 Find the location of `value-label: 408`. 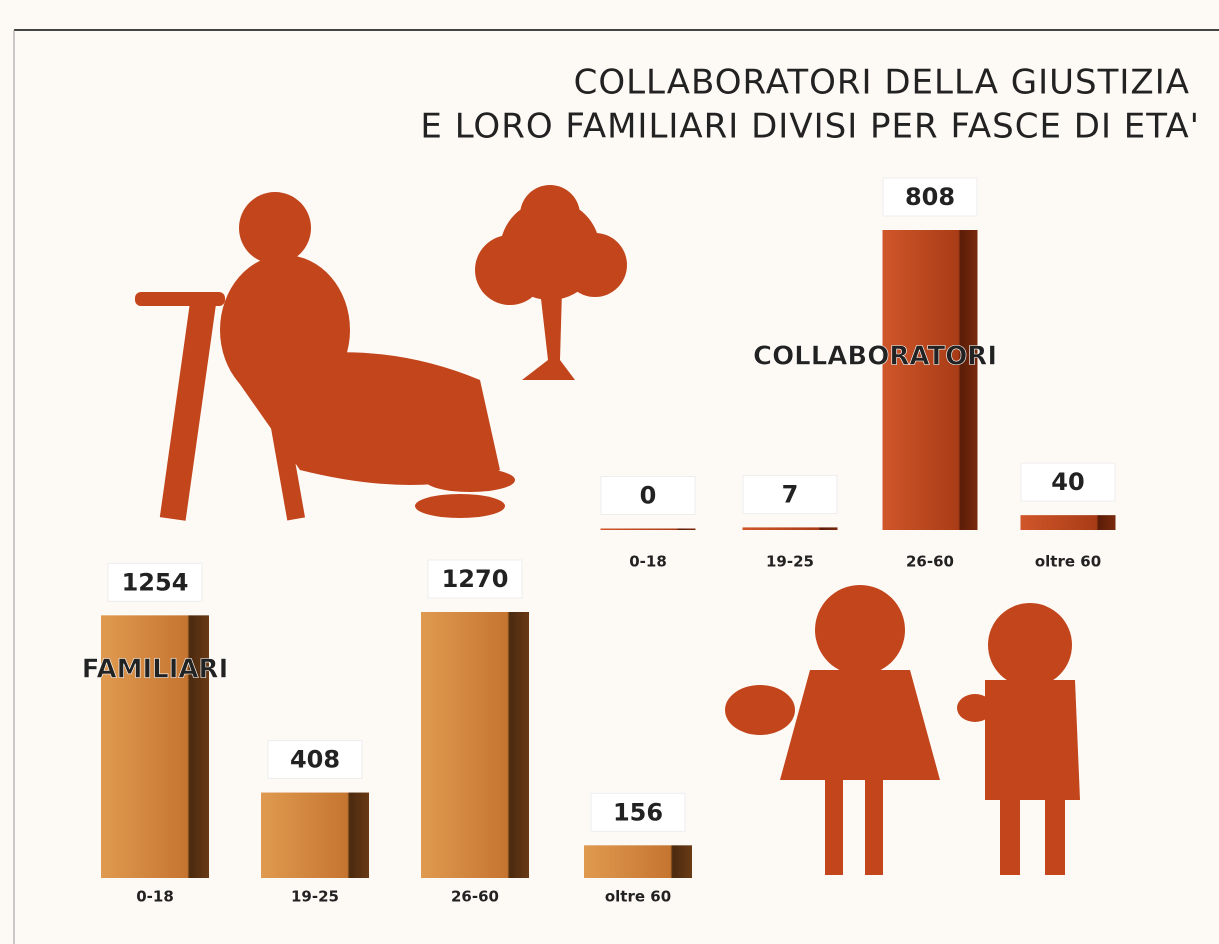

value-label: 408 is located at coordinates (315, 760).